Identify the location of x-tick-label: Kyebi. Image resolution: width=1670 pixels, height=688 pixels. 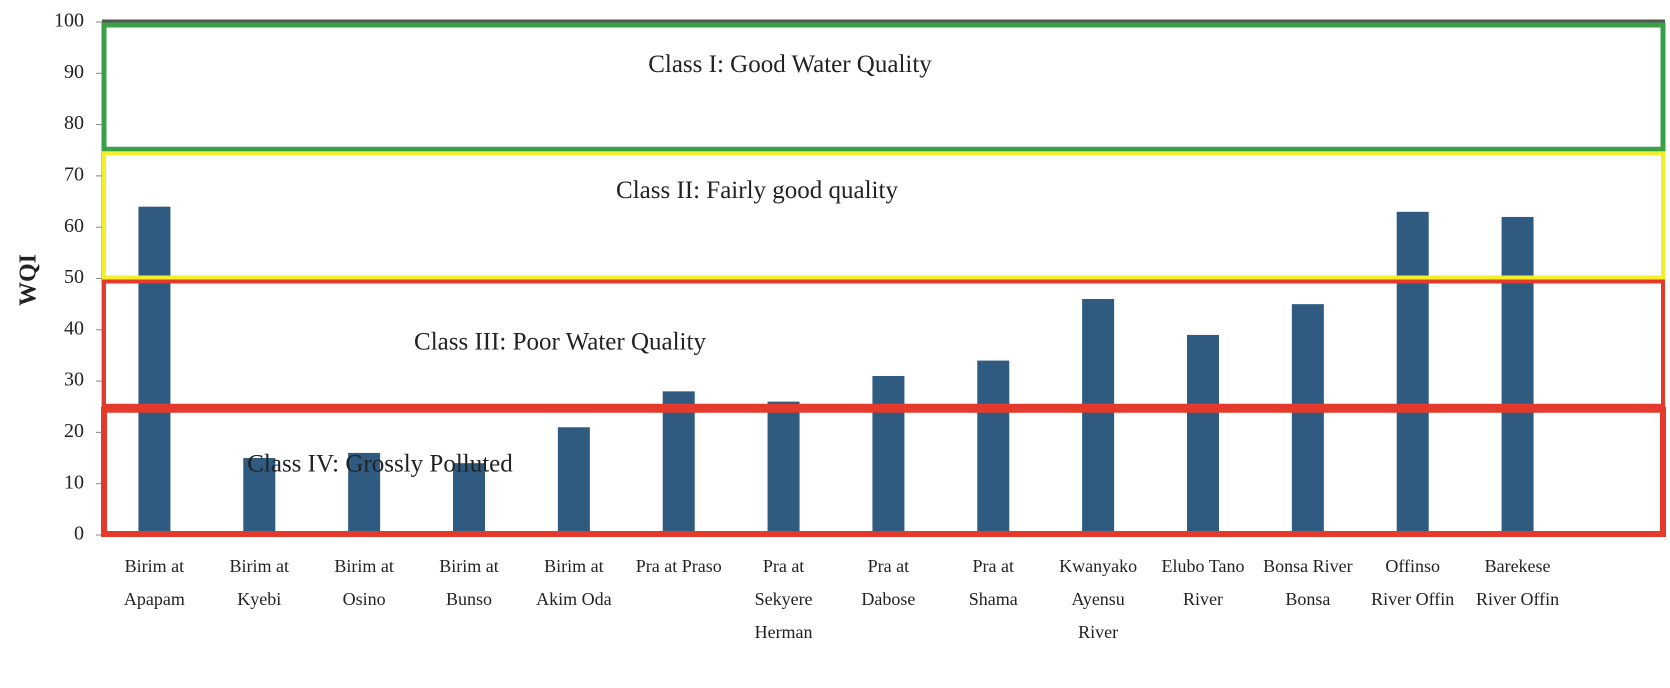
(259, 599).